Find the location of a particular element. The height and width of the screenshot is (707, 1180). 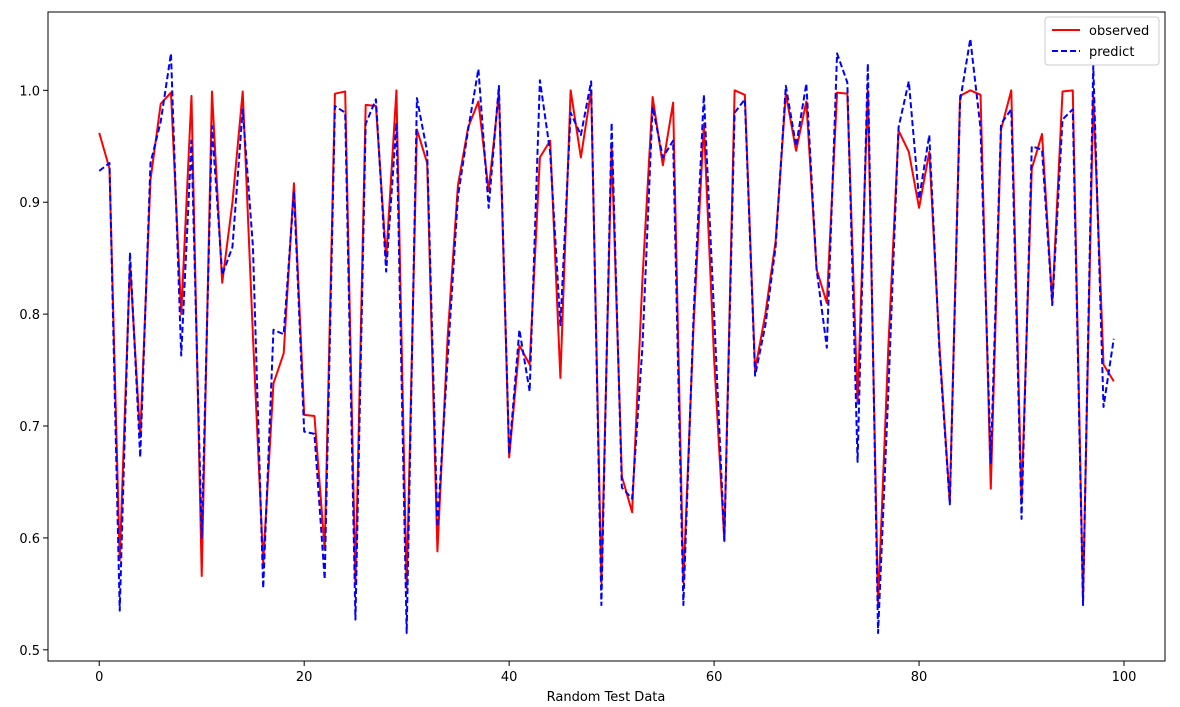

x-tick-label: 40 is located at coordinates (509, 677).